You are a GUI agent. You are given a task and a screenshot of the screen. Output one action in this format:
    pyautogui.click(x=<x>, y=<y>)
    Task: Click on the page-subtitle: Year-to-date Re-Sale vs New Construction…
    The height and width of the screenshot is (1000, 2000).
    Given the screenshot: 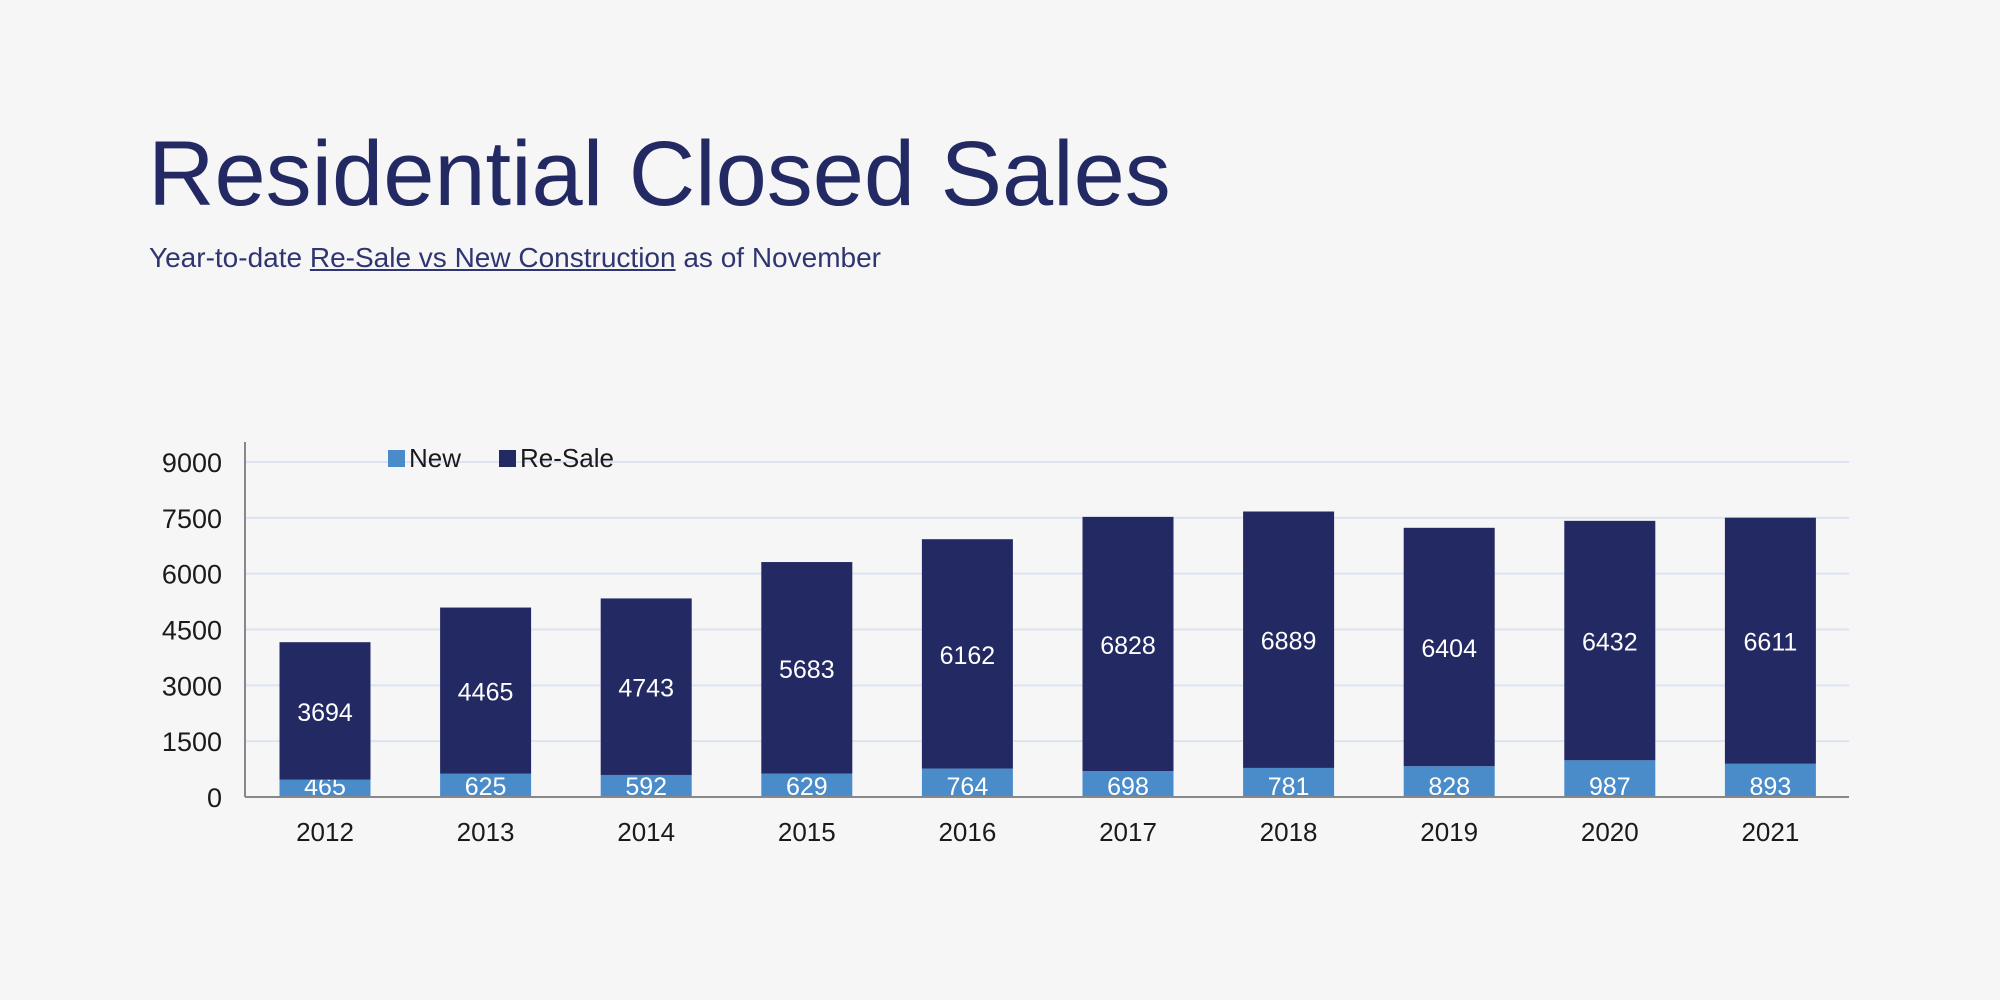 What is the action you would take?
    pyautogui.click(x=515, y=258)
    